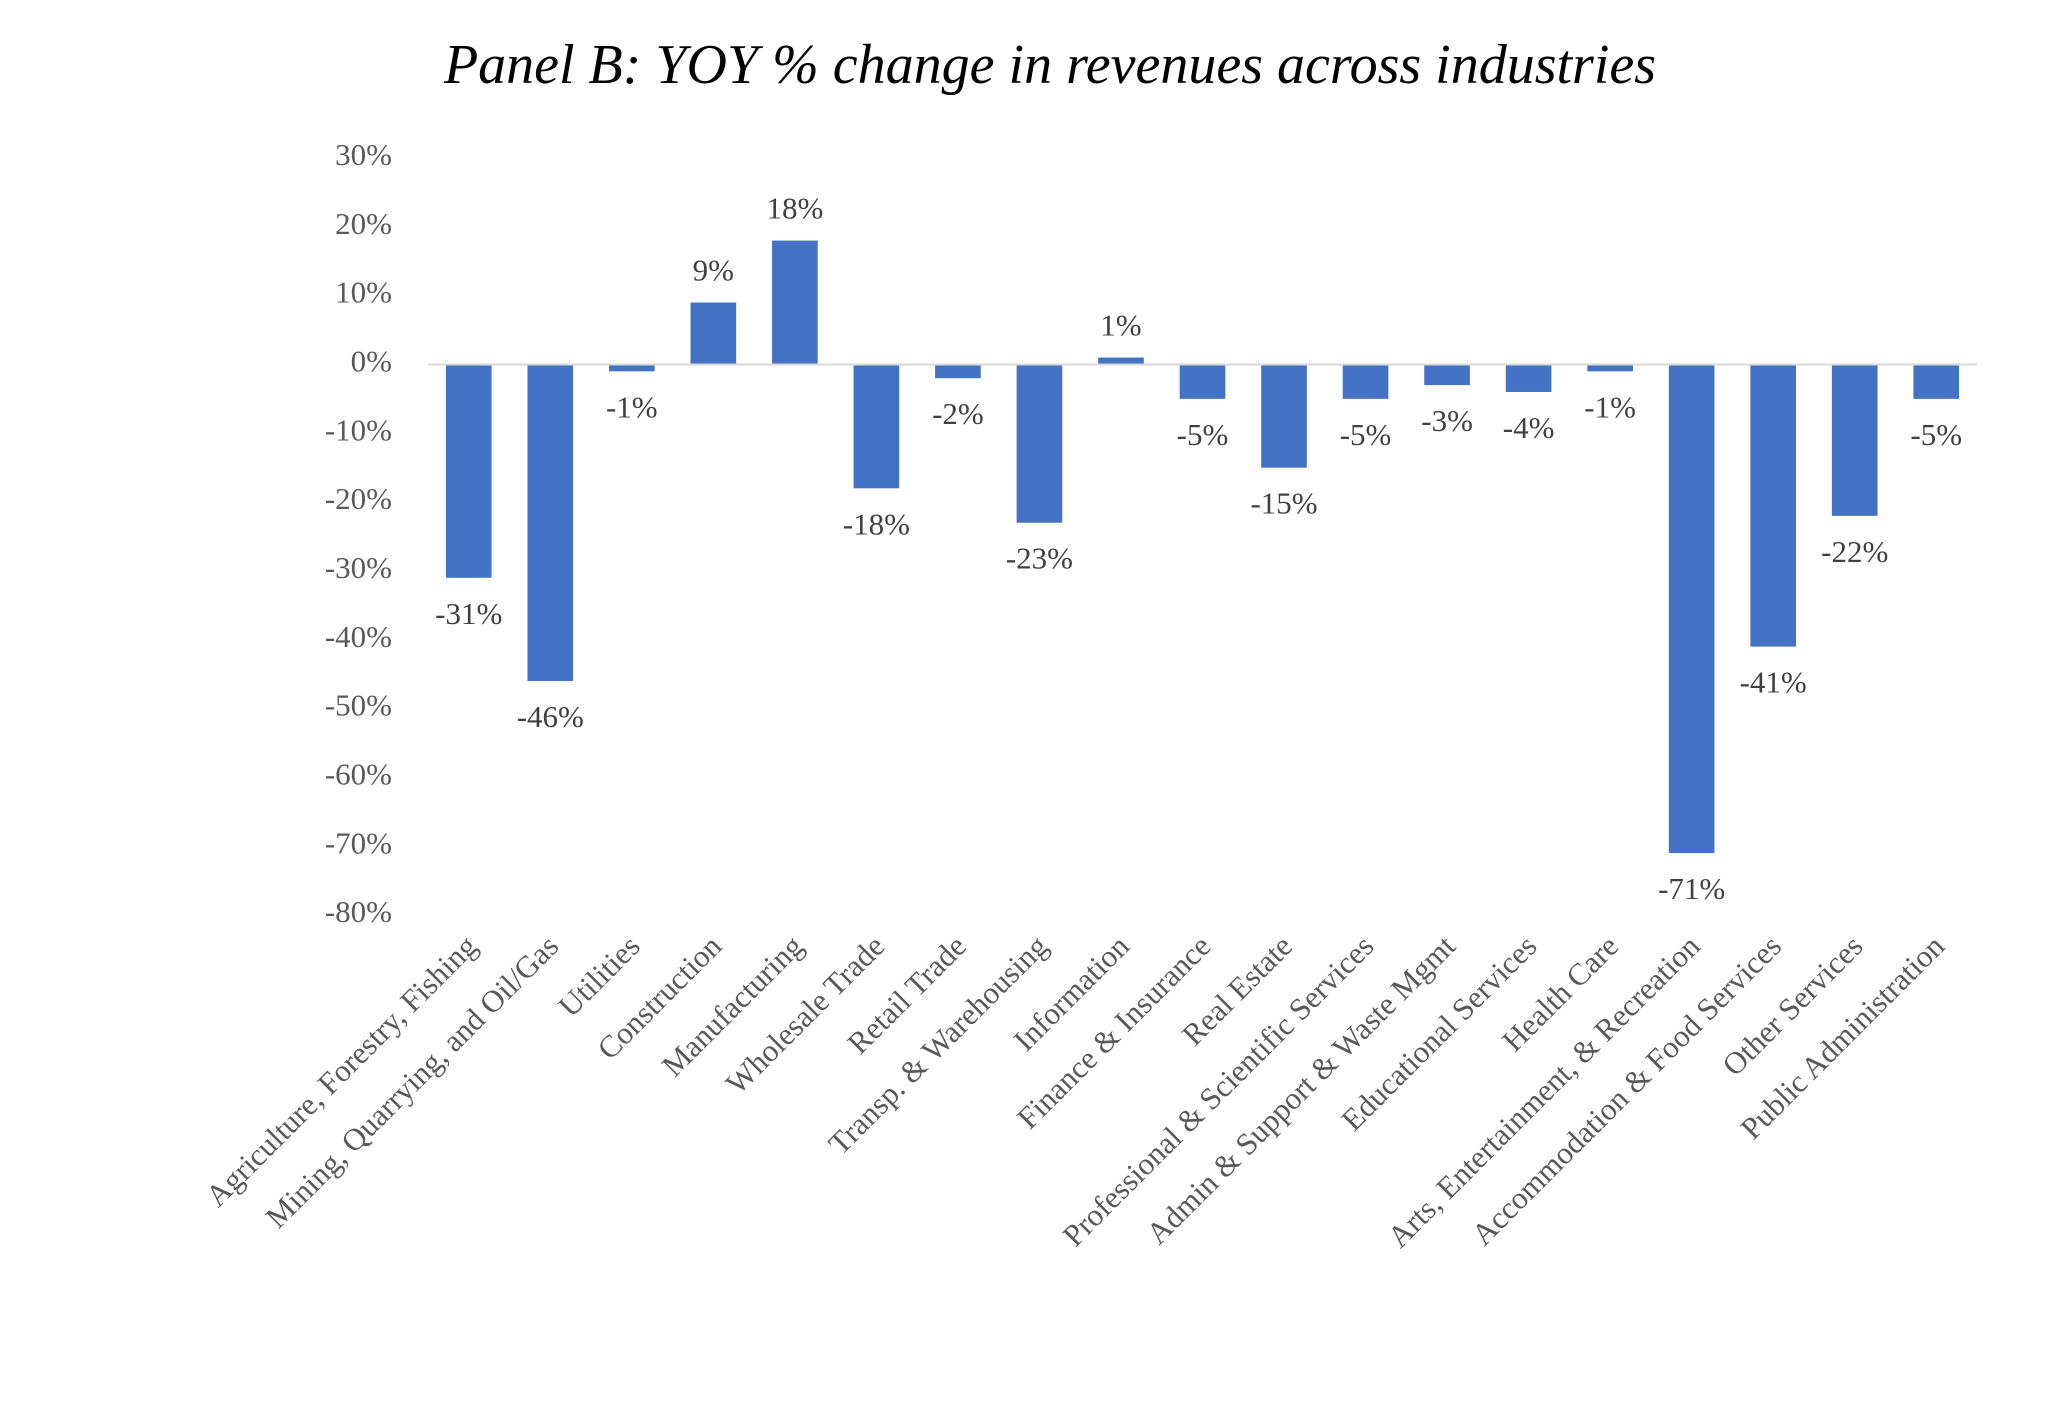 This screenshot has width=2048, height=1416. Describe the element at coordinates (732, 1005) in the screenshot. I see `x-tick-label: Manufacturing` at that location.